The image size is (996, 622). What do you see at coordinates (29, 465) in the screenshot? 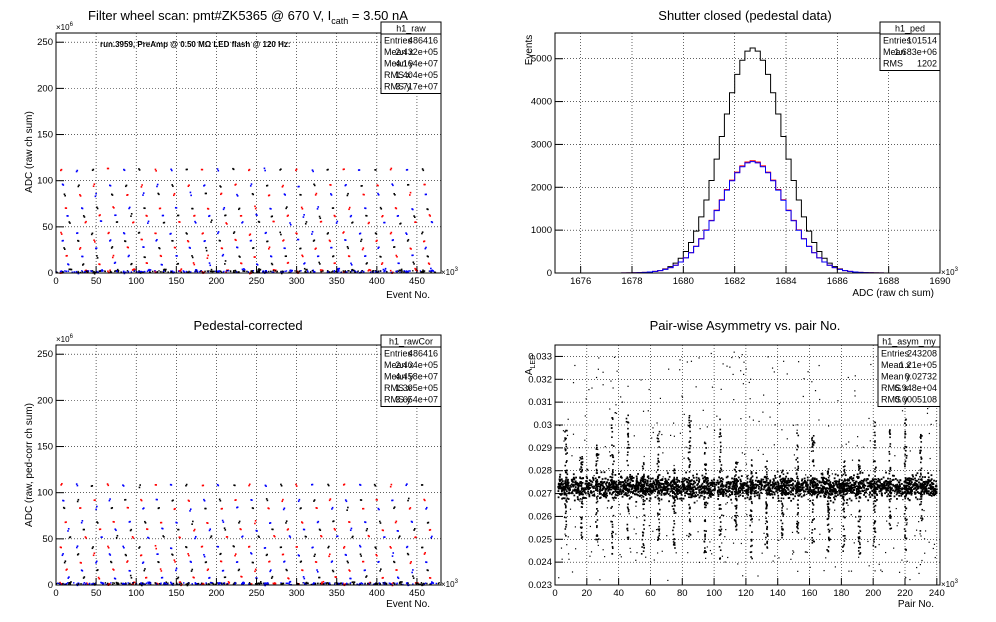
I see `panel-corrected-ylabel: ADC (raw, ped-corr ch sum)` at bounding box center [29, 465].